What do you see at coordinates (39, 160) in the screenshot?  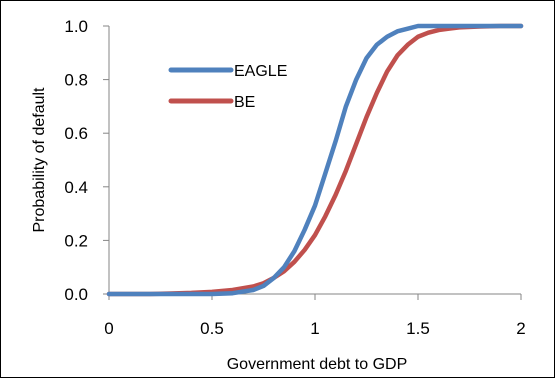 I see `y-axis-title: Probability of default` at bounding box center [39, 160].